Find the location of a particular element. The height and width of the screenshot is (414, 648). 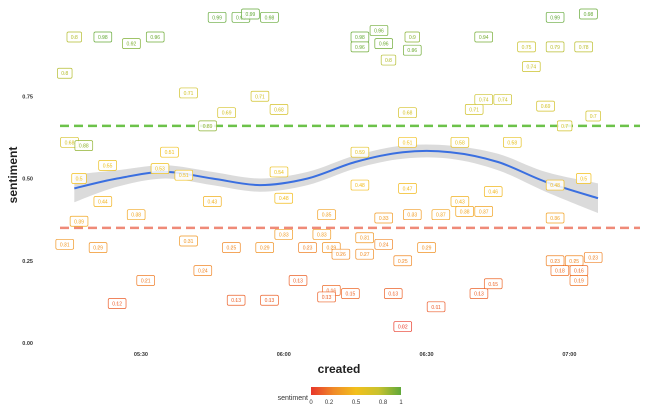

smooth-confidence-band is located at coordinates (336, 178).